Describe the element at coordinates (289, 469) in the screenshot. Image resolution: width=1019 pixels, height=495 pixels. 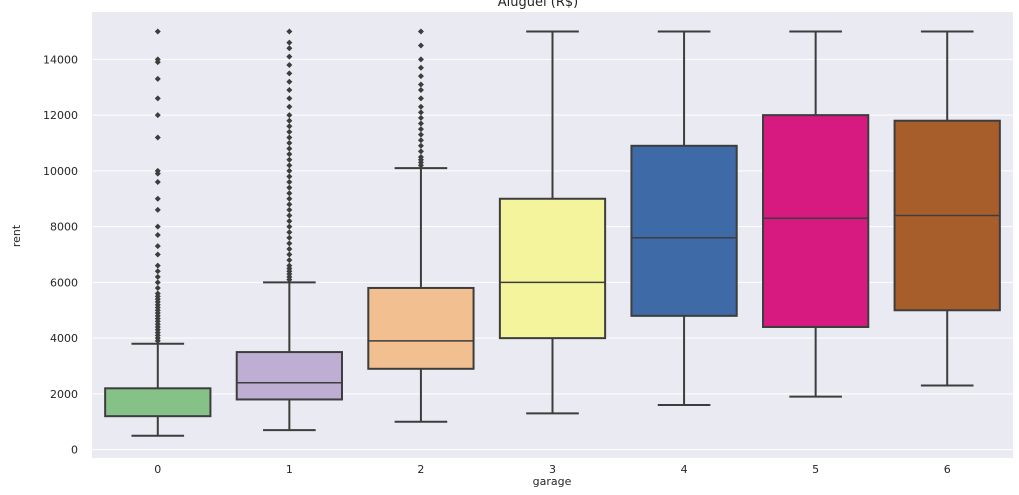
I see `x-tick-label: 1` at that location.